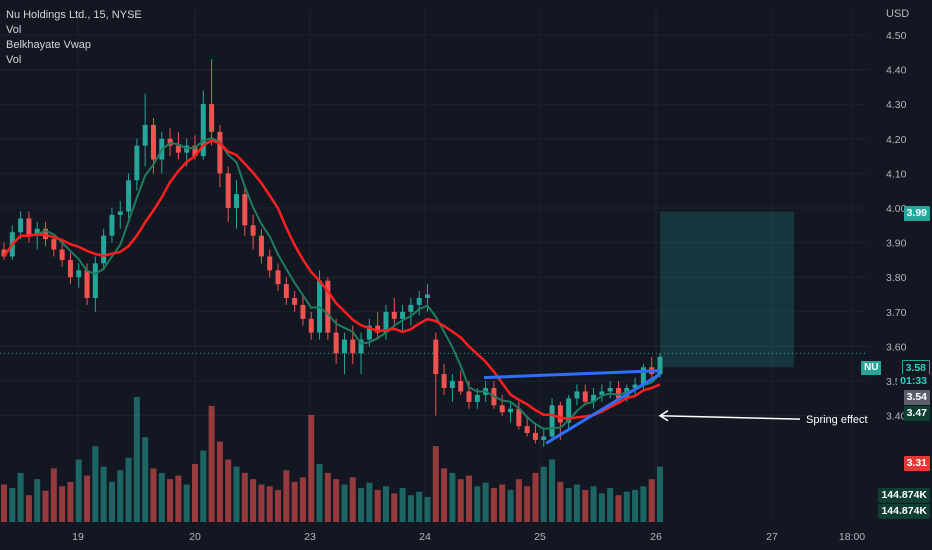 Image resolution: width=932 pixels, height=550 pixels. I want to click on price-tag-347: 3.47, so click(916, 413).